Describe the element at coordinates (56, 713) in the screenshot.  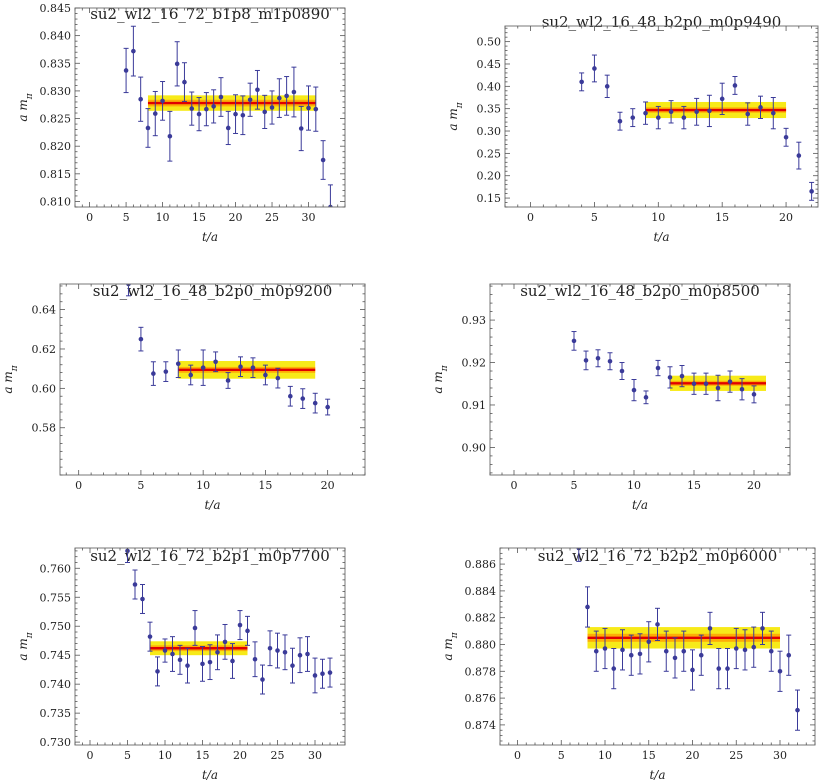
I see `y-tick-label: 0.735` at that location.